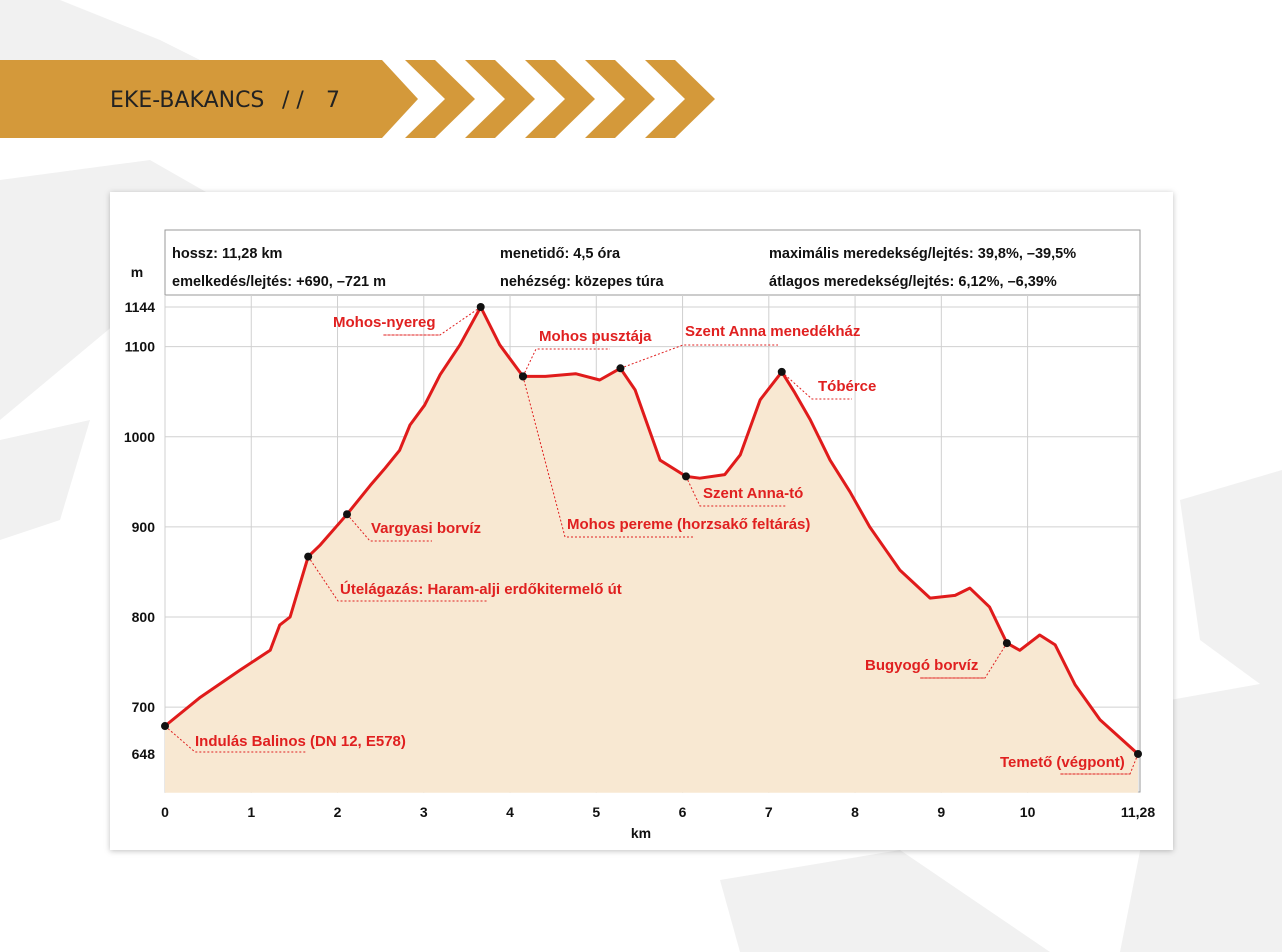  Describe the element at coordinates (300, 741) in the screenshot. I see `waypoint-label: Indulás Balinos (DN 12, E578)` at that location.